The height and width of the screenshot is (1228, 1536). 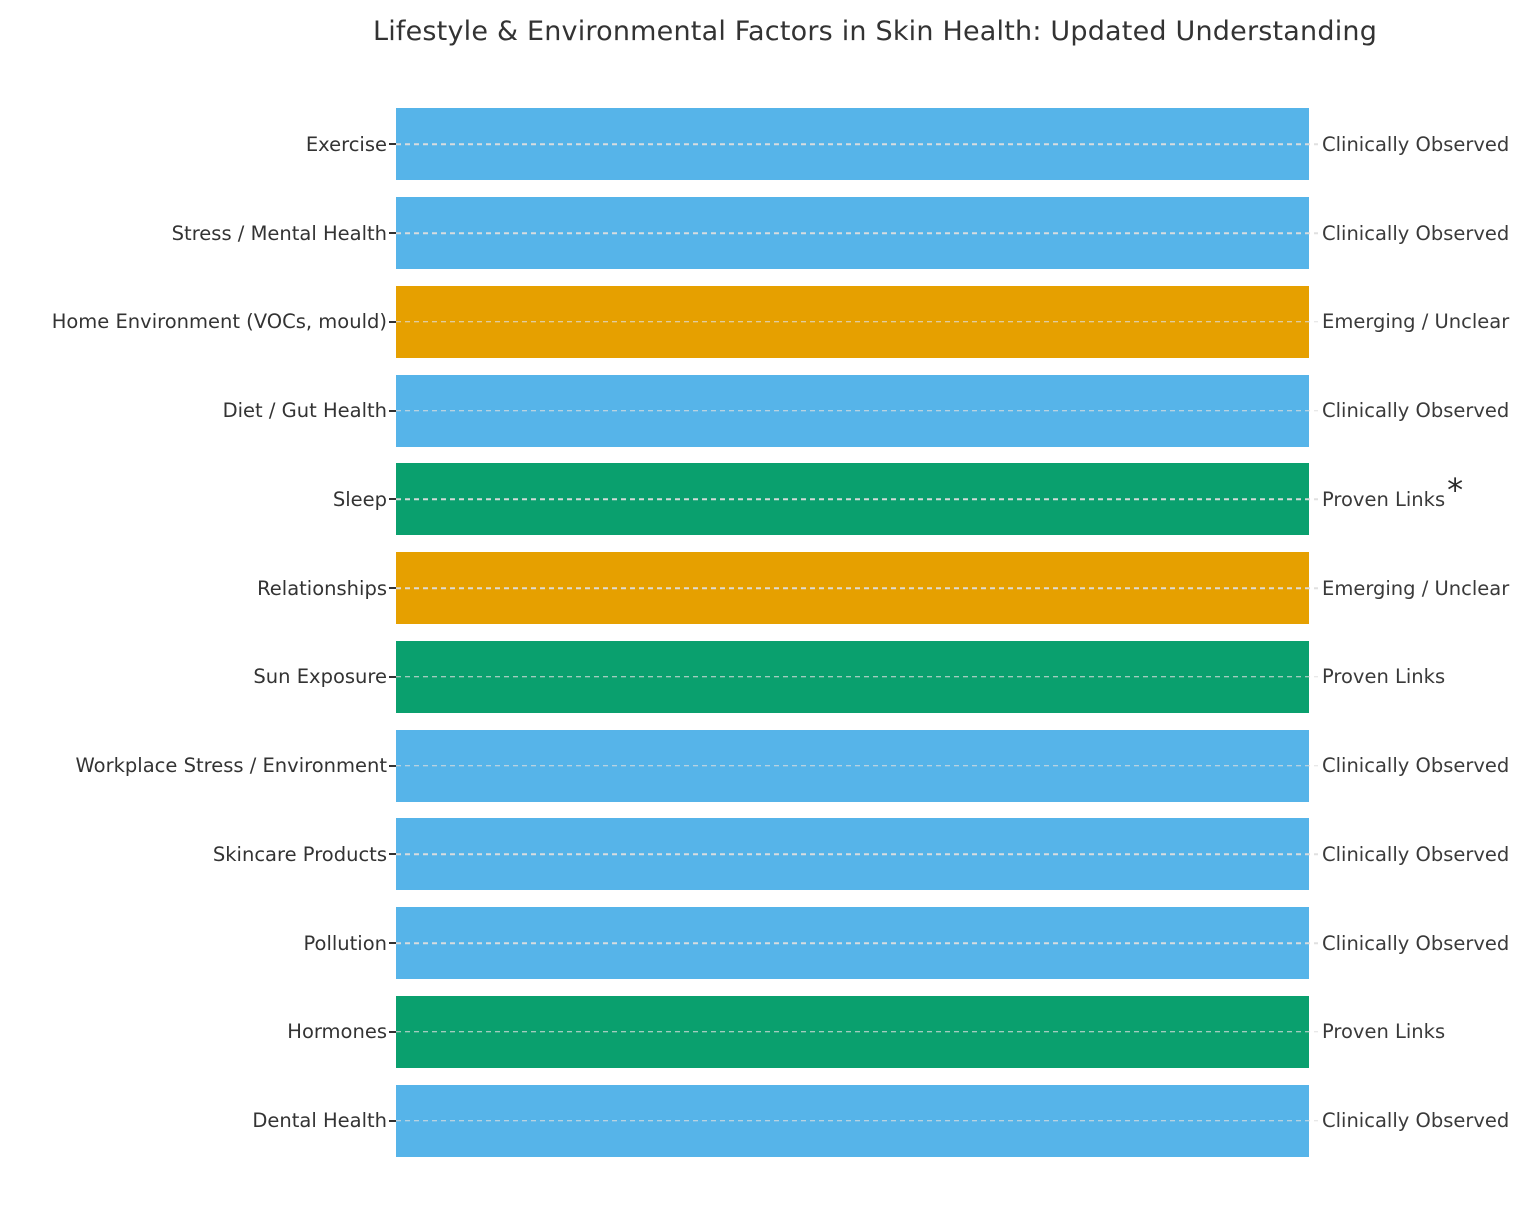 I want to click on category-cell: Sleep, so click(x=198, y=499).